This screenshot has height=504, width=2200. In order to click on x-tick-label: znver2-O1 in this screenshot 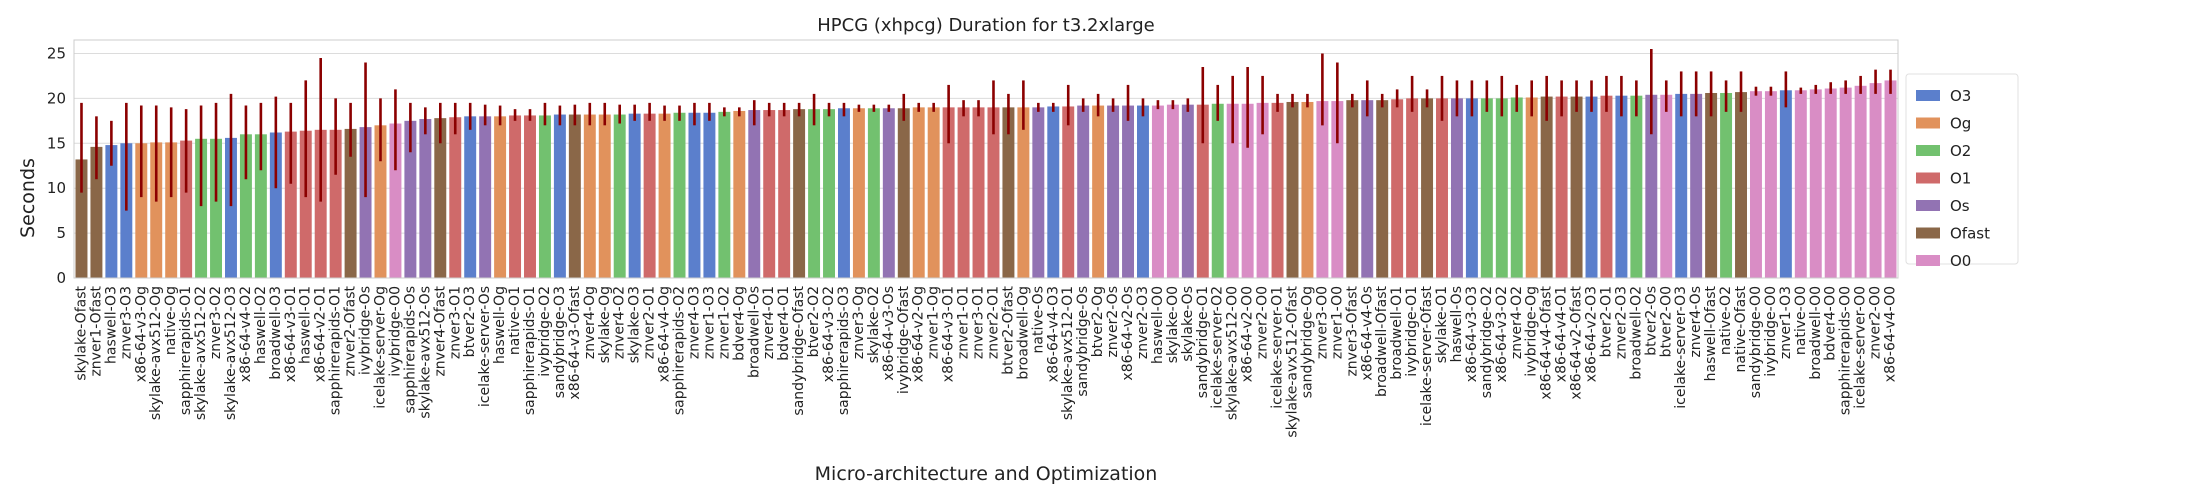, I will do `click(993, 322)`.